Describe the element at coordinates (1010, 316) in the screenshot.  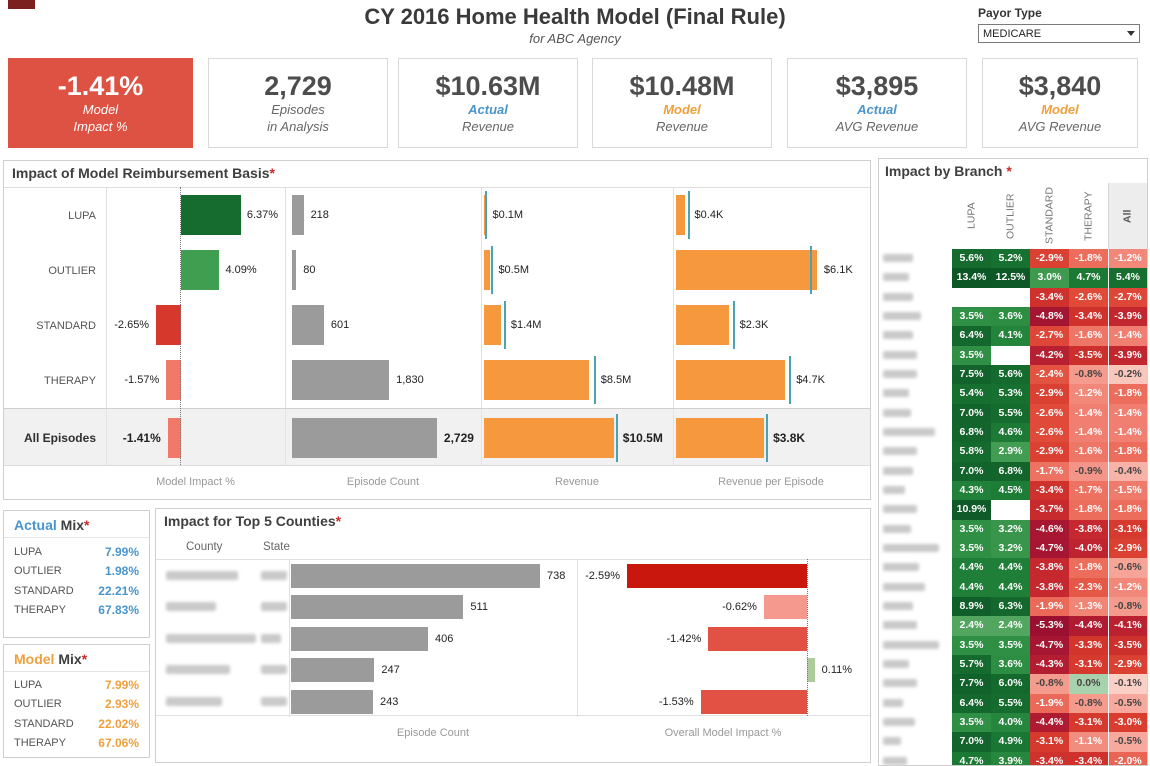
I see `heatmap-cell: 3.6%` at that location.